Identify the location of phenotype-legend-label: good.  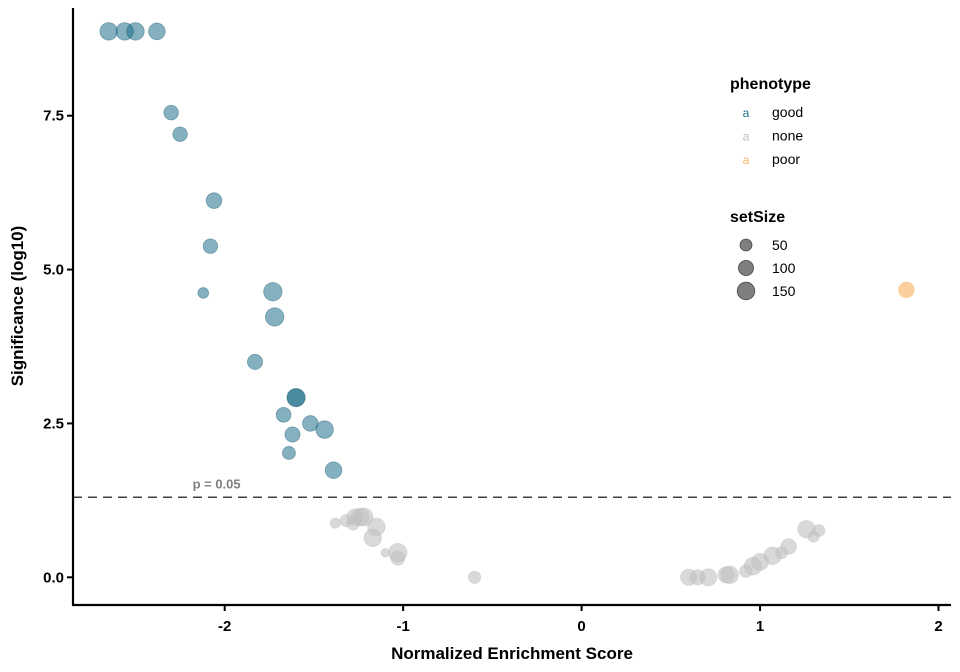
(787, 112).